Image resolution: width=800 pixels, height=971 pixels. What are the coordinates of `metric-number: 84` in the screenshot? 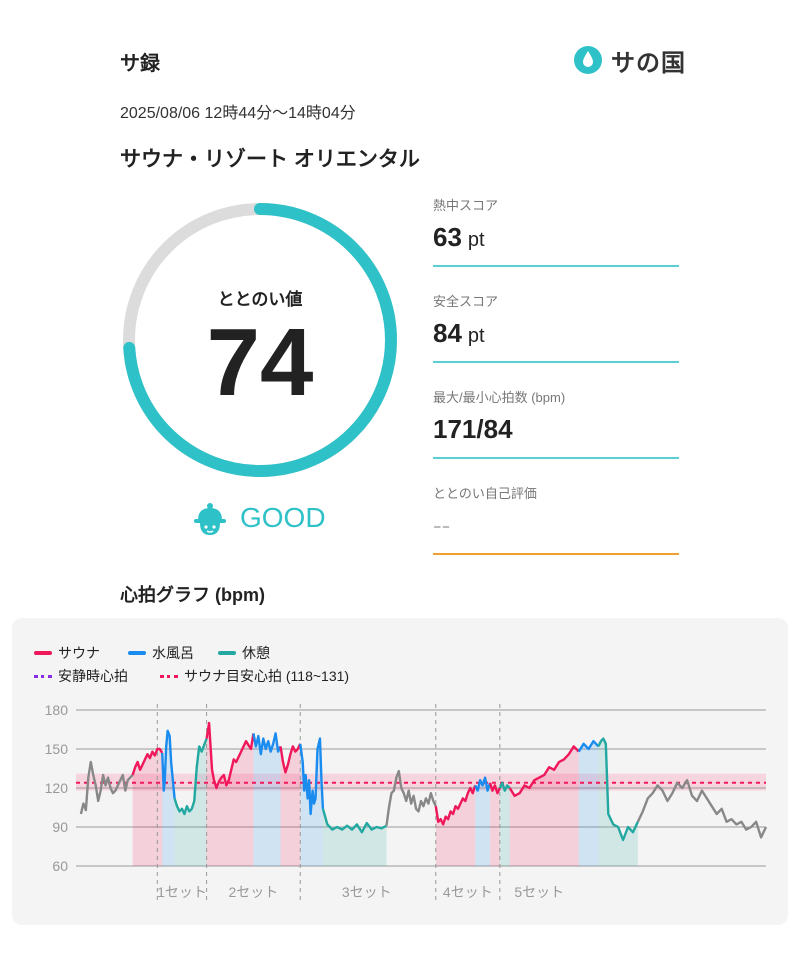 It's located at (447, 333).